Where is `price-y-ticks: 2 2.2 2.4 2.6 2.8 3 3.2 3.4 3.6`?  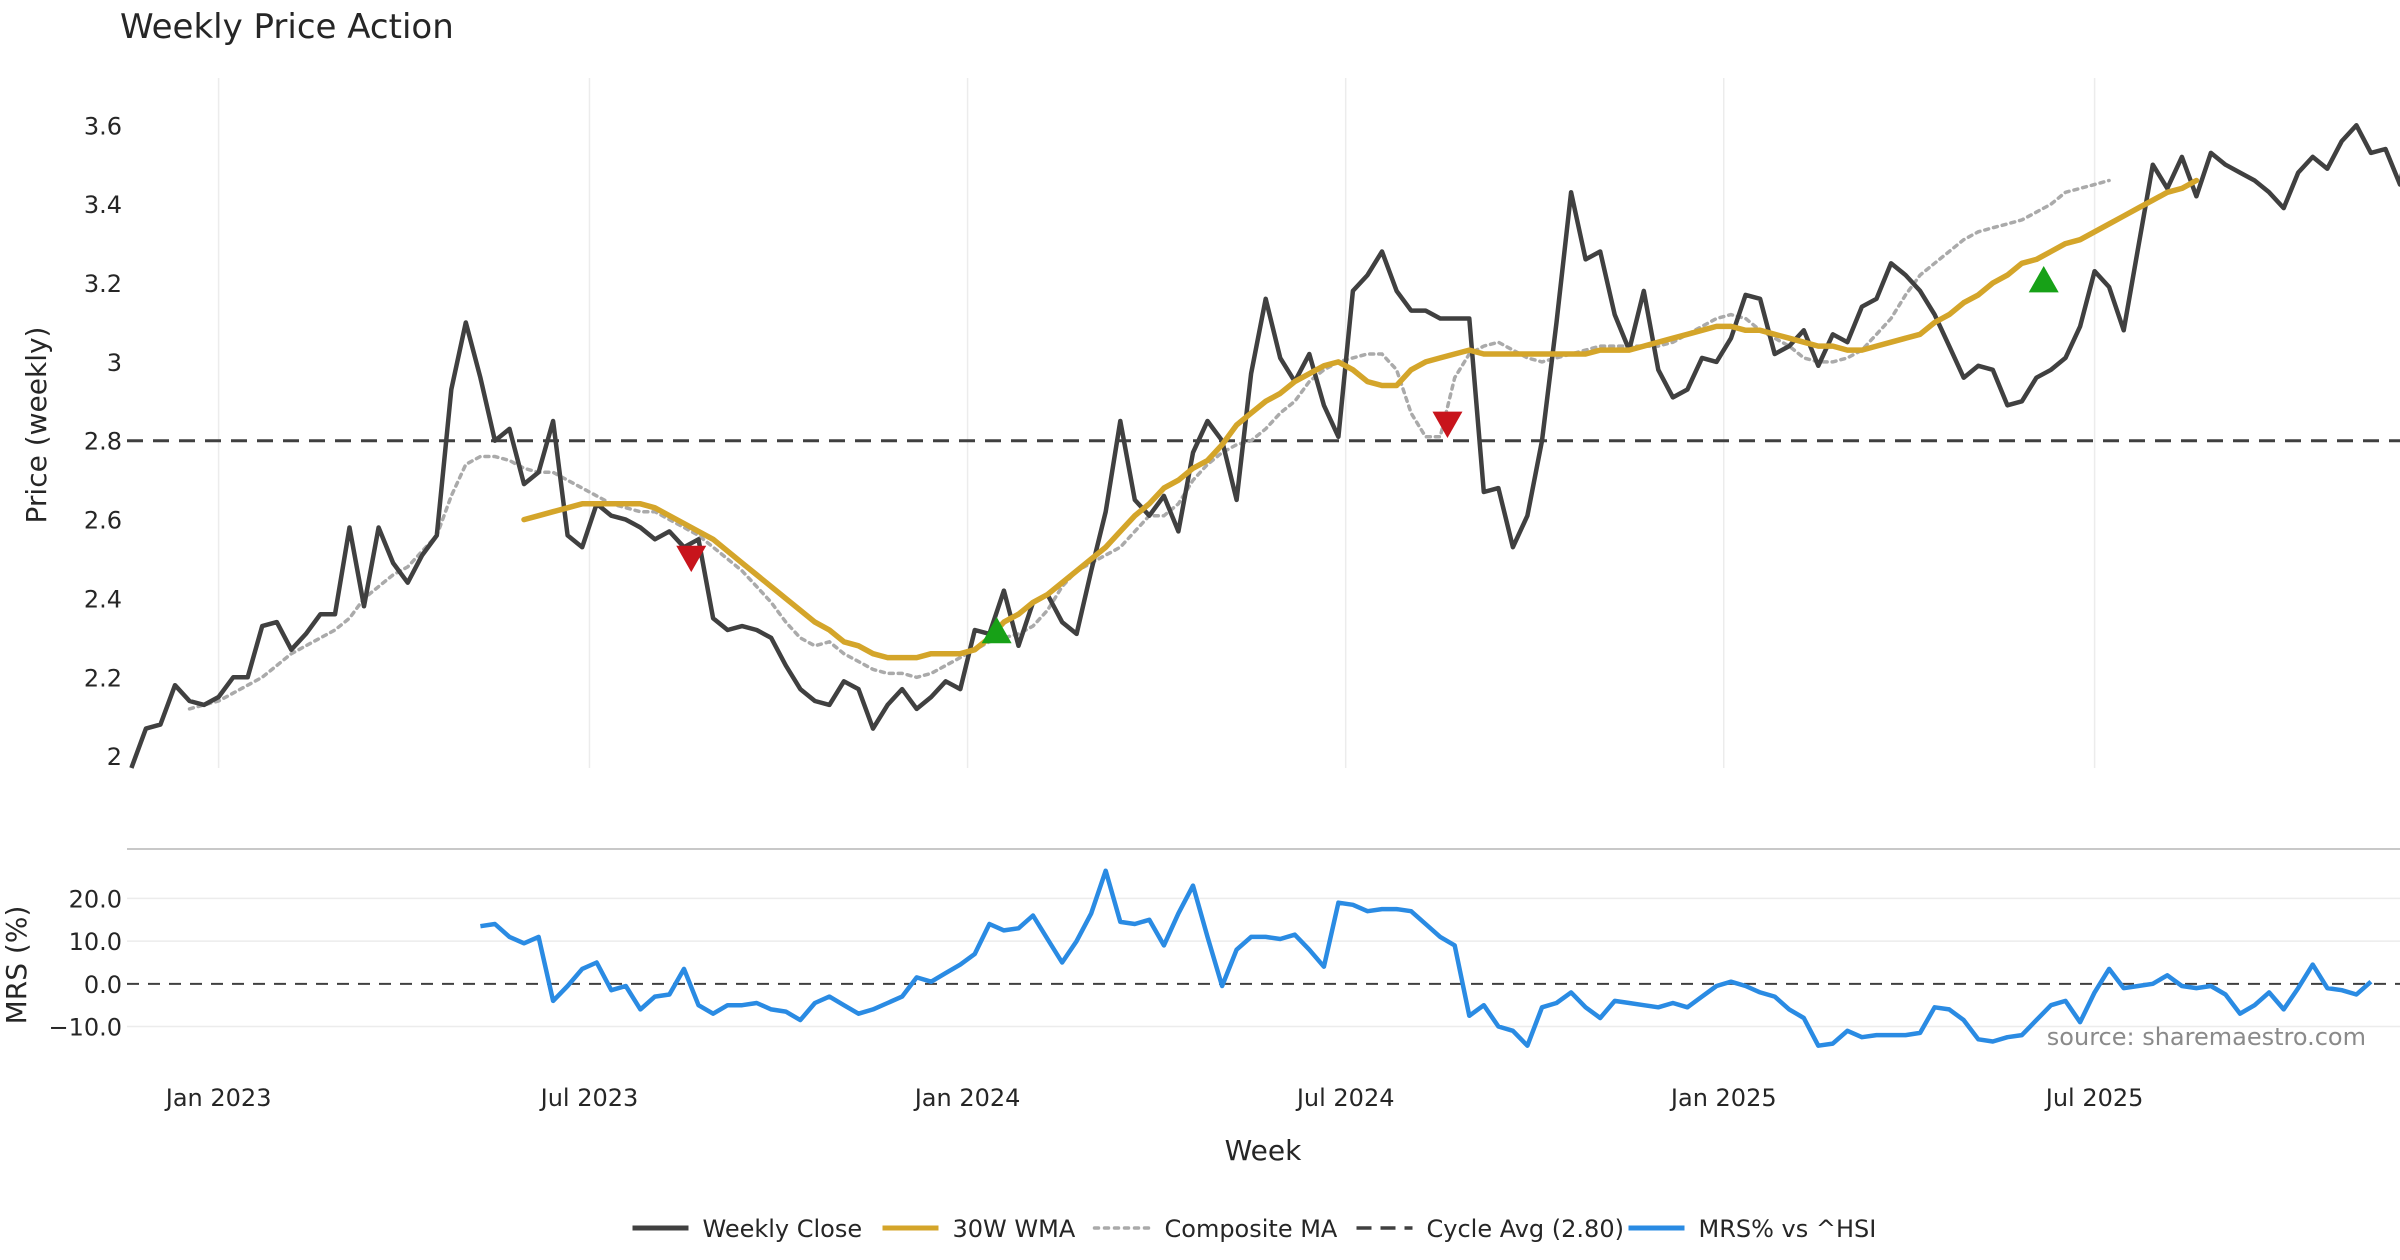 price-y-ticks: 2 2.2 2.4 2.6 2.8 3 3.2 3.4 3.6 is located at coordinates (103, 441).